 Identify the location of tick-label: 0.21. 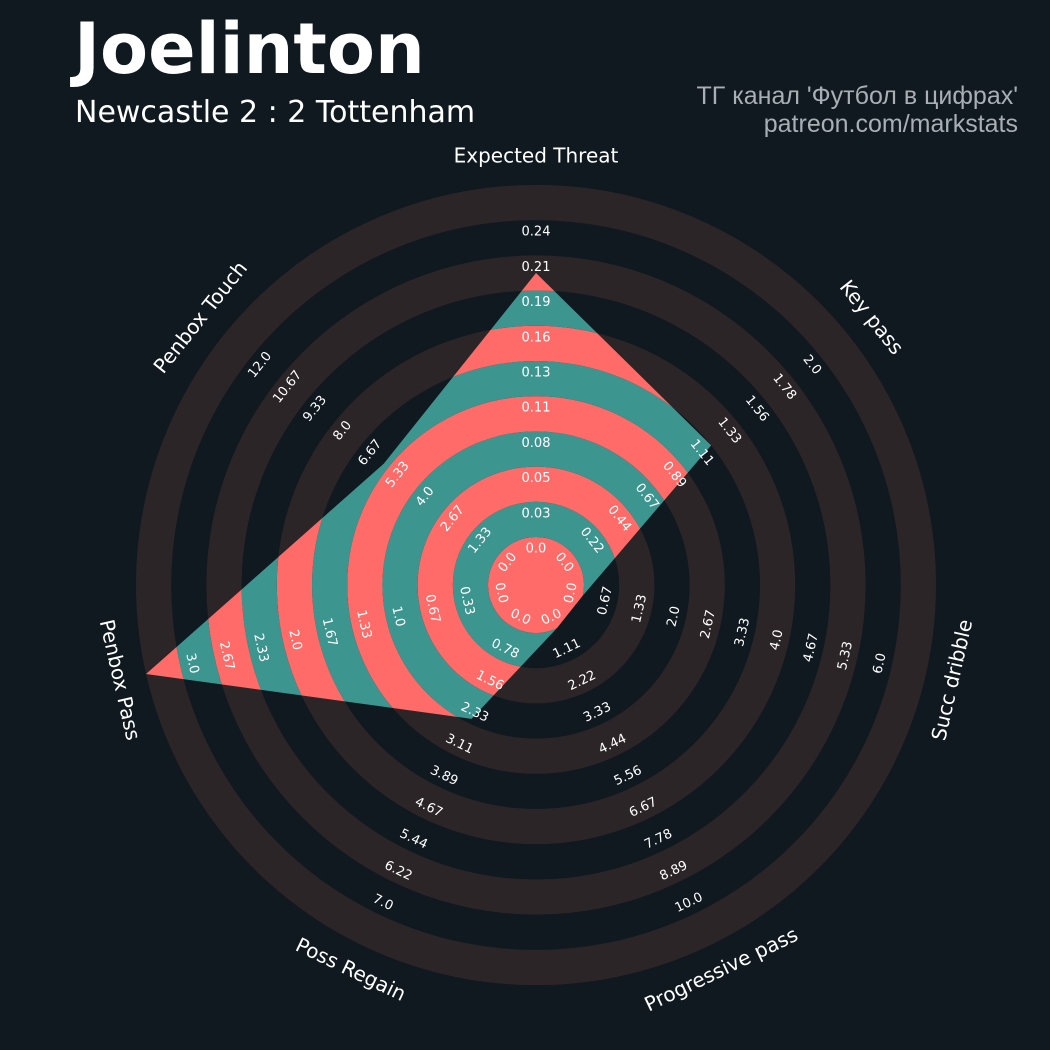
(536, 267).